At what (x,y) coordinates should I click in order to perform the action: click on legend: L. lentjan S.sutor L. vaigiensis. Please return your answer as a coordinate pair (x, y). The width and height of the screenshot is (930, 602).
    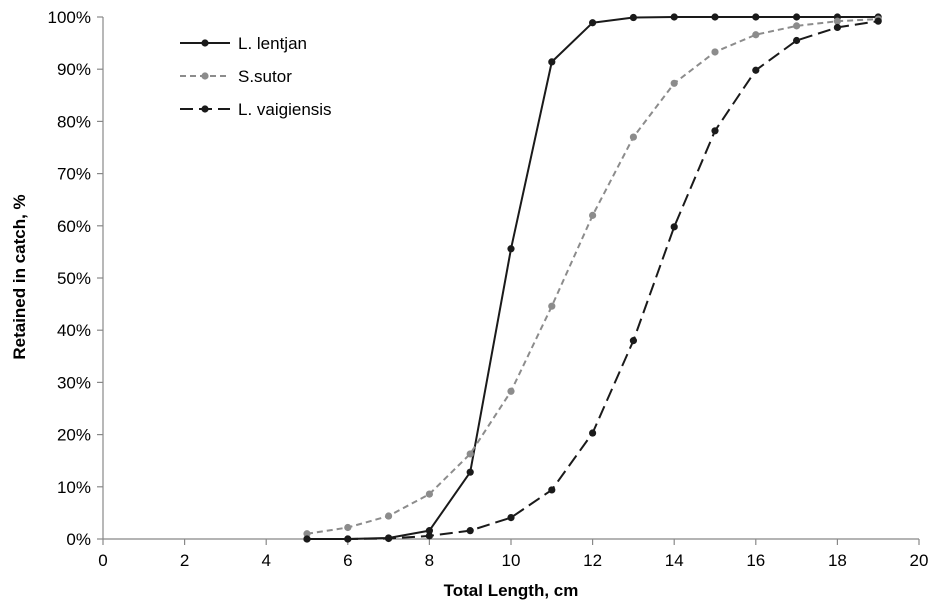
    Looking at the image, I should click on (256, 76).